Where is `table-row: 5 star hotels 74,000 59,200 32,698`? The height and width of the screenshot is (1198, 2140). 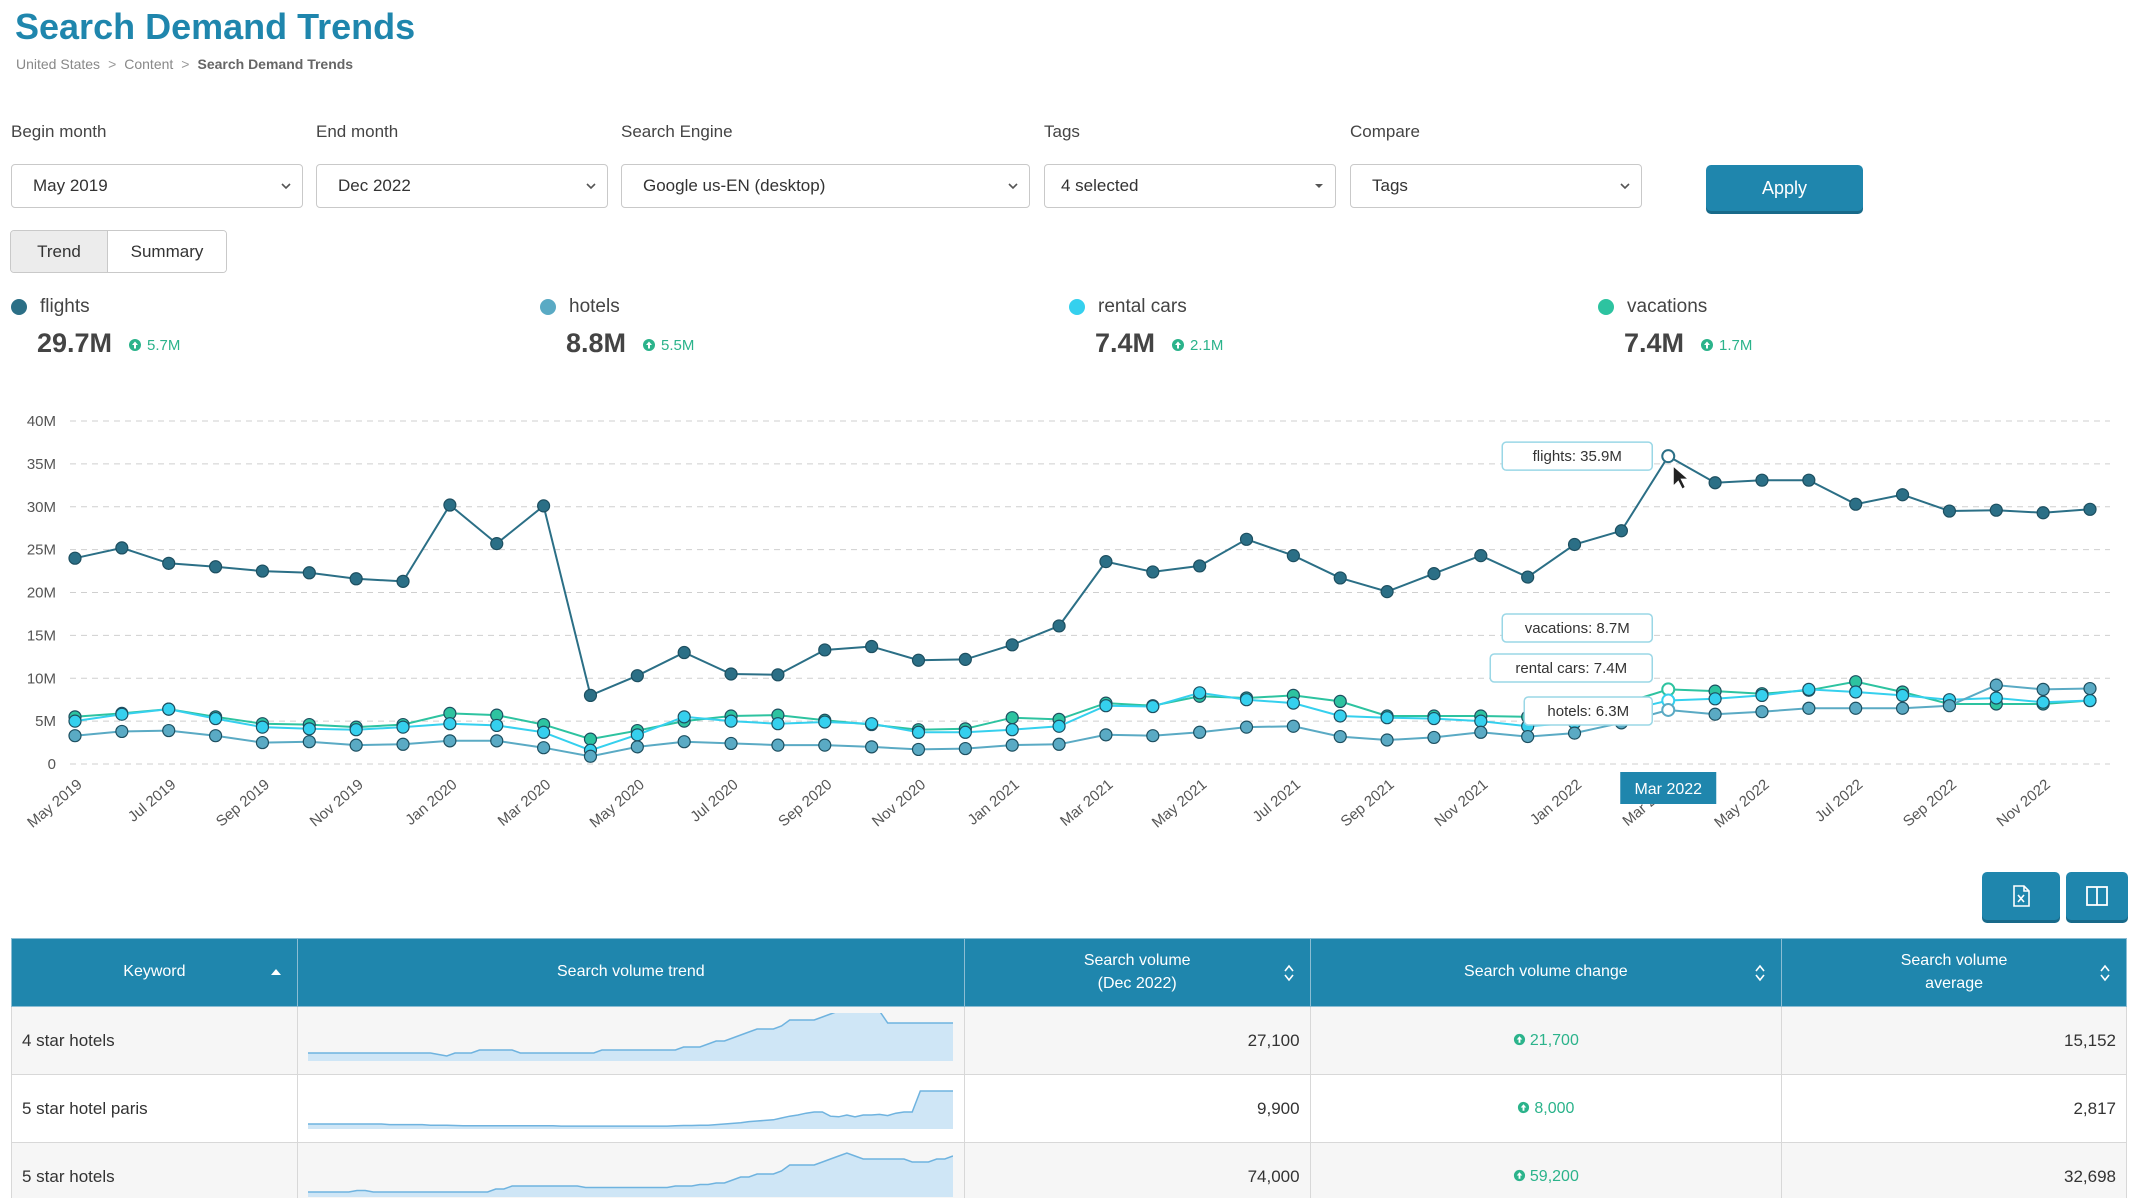 table-row: 5 star hotels 74,000 59,200 32,698 is located at coordinates (1069, 1170).